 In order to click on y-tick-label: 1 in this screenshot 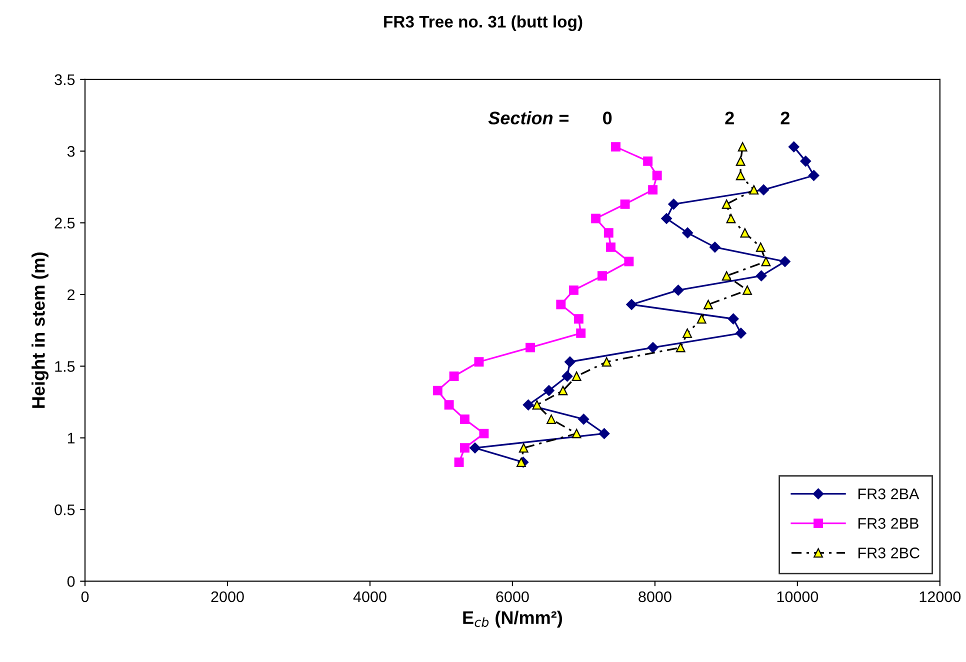, I will do `click(71, 438)`.